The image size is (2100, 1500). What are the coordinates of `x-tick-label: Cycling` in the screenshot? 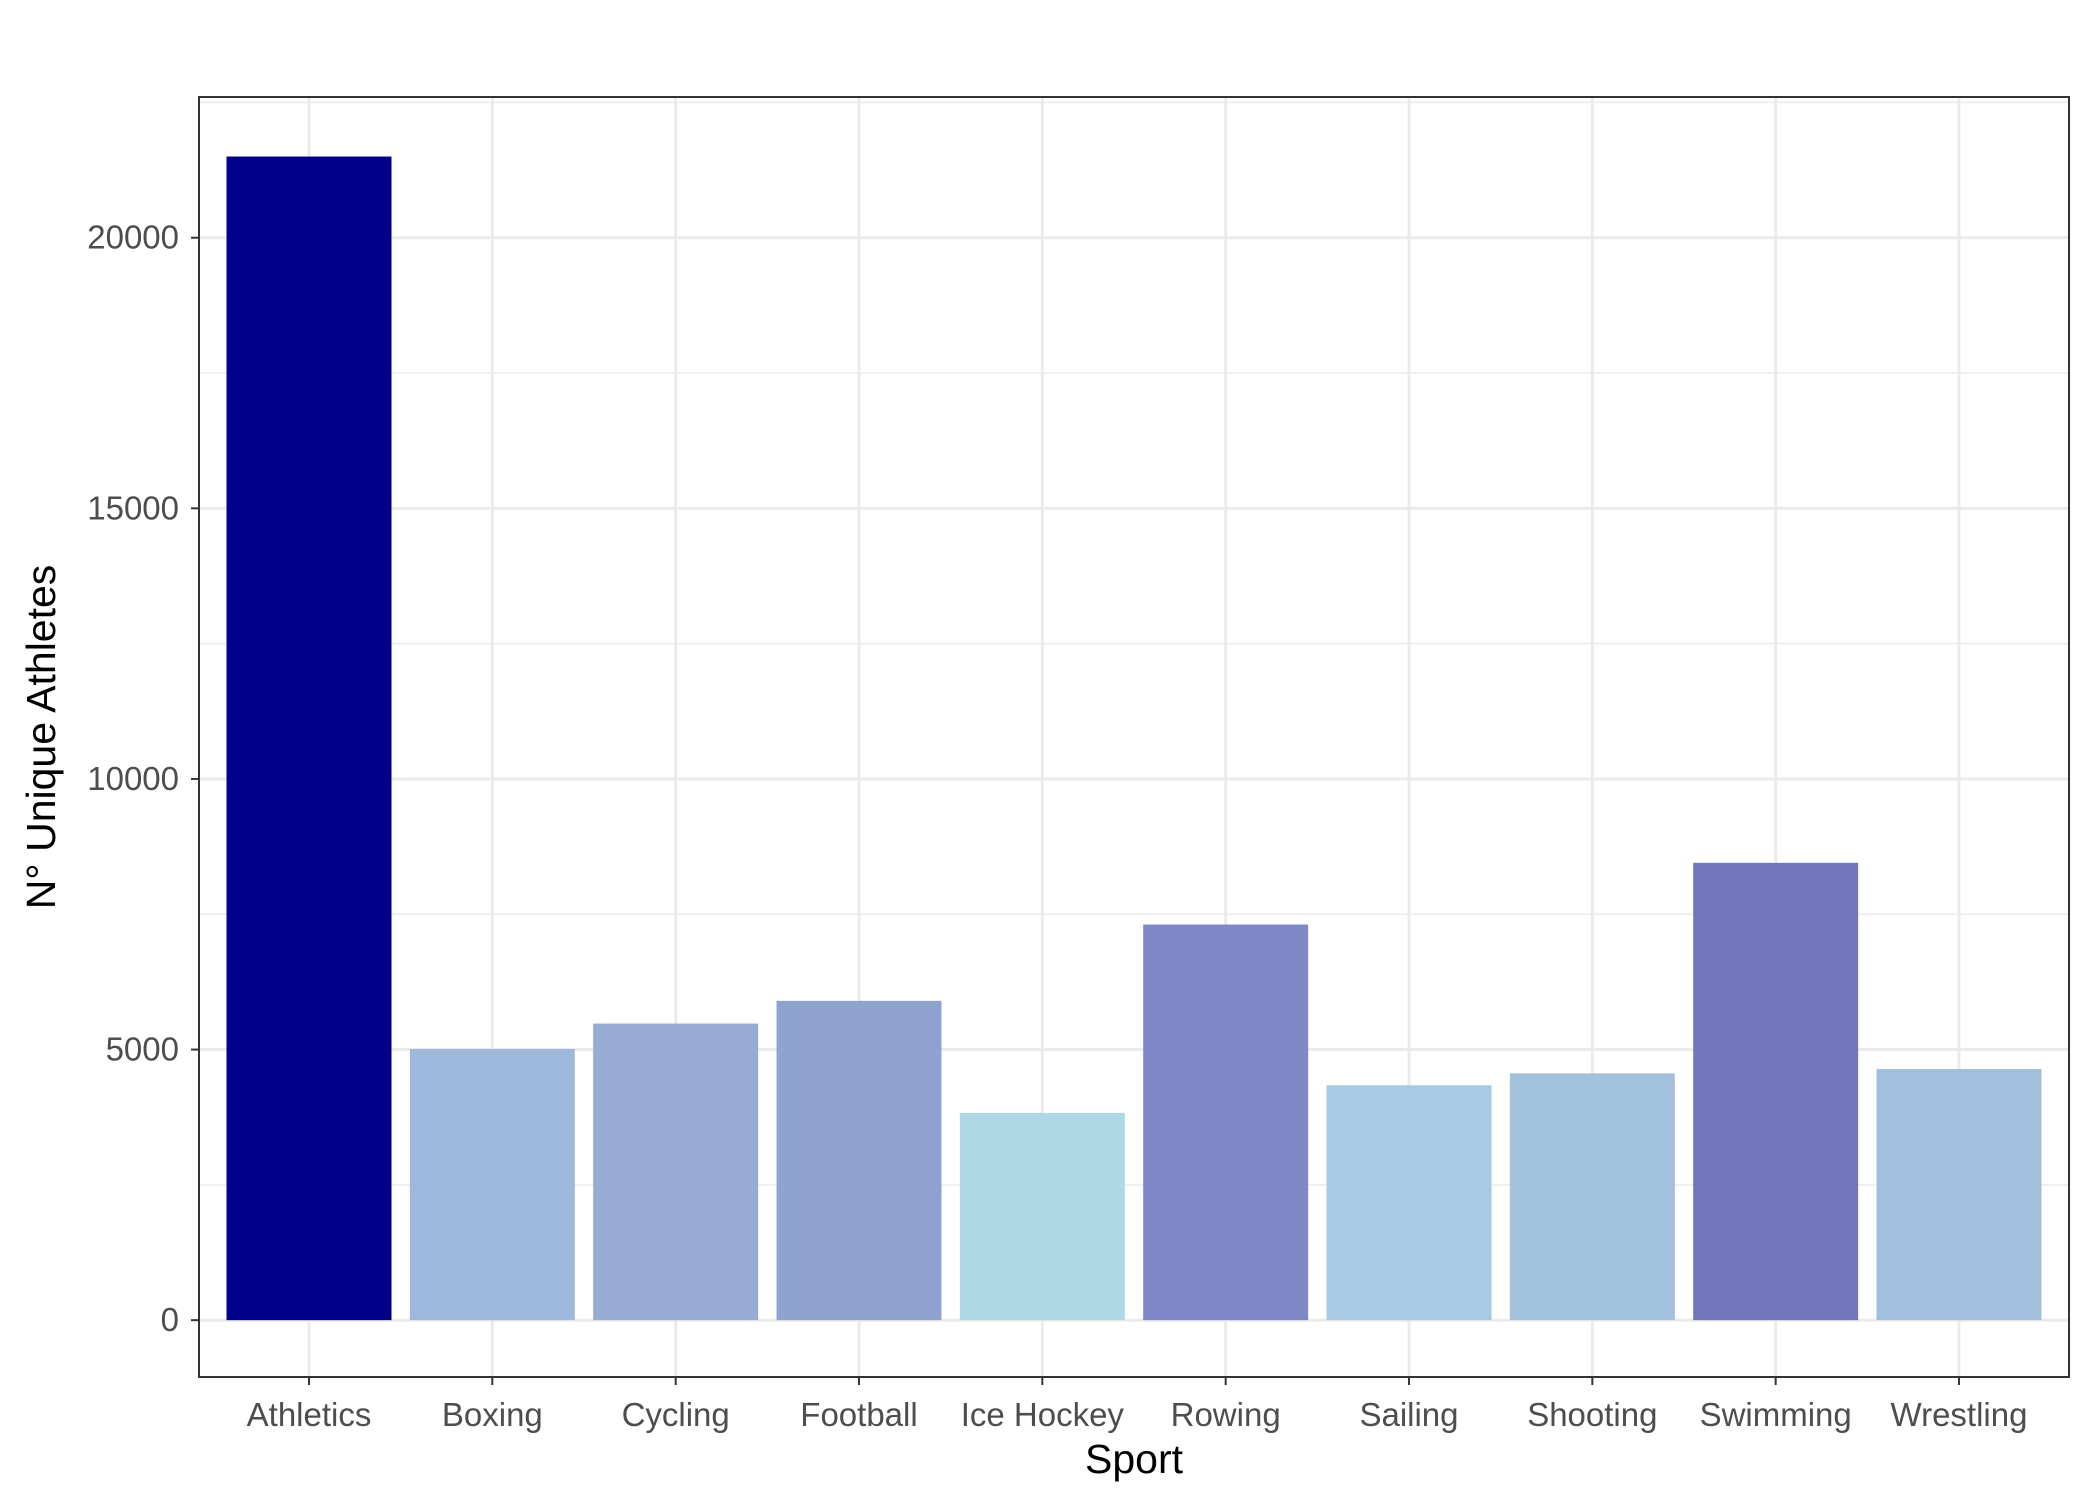 It's located at (676, 1414).